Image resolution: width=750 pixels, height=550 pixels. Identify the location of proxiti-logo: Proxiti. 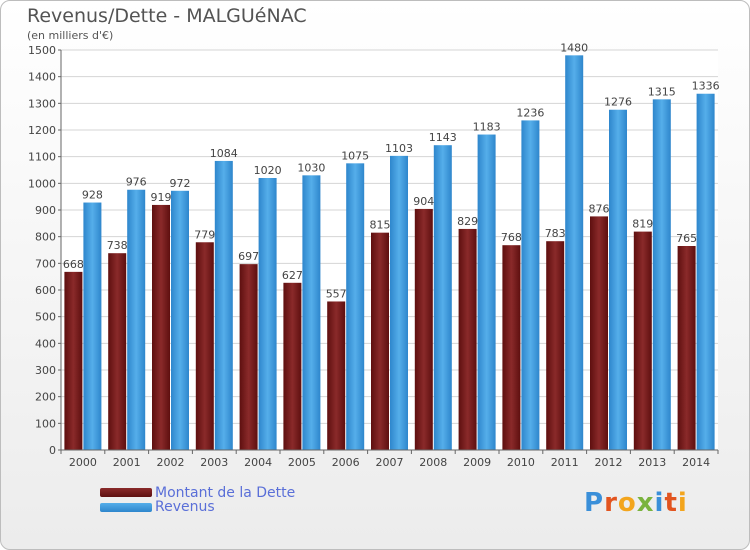
(636, 503).